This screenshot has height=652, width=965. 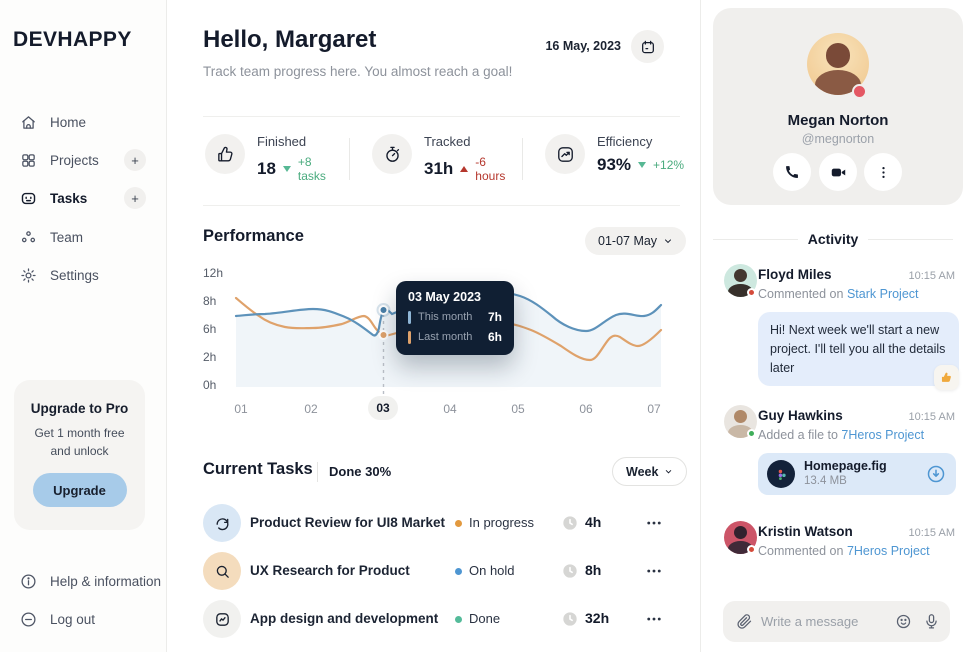 What do you see at coordinates (225, 154) in the screenshot?
I see `thumbs-up-icon` at bounding box center [225, 154].